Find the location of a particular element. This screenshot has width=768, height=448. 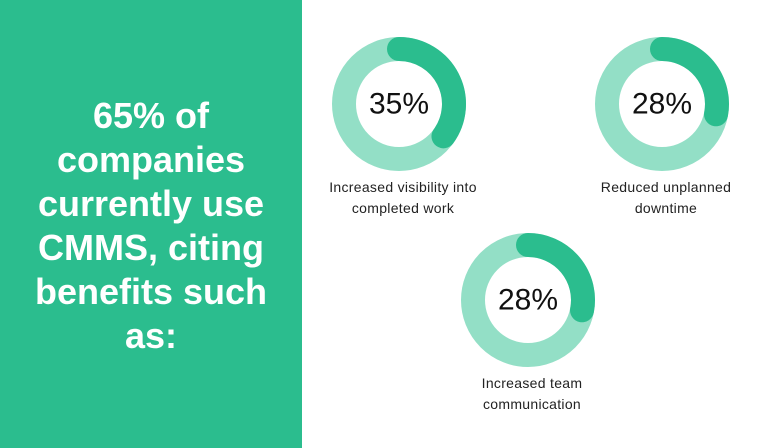

category-label: Increased visibility into completed work is located at coordinates (403, 197).